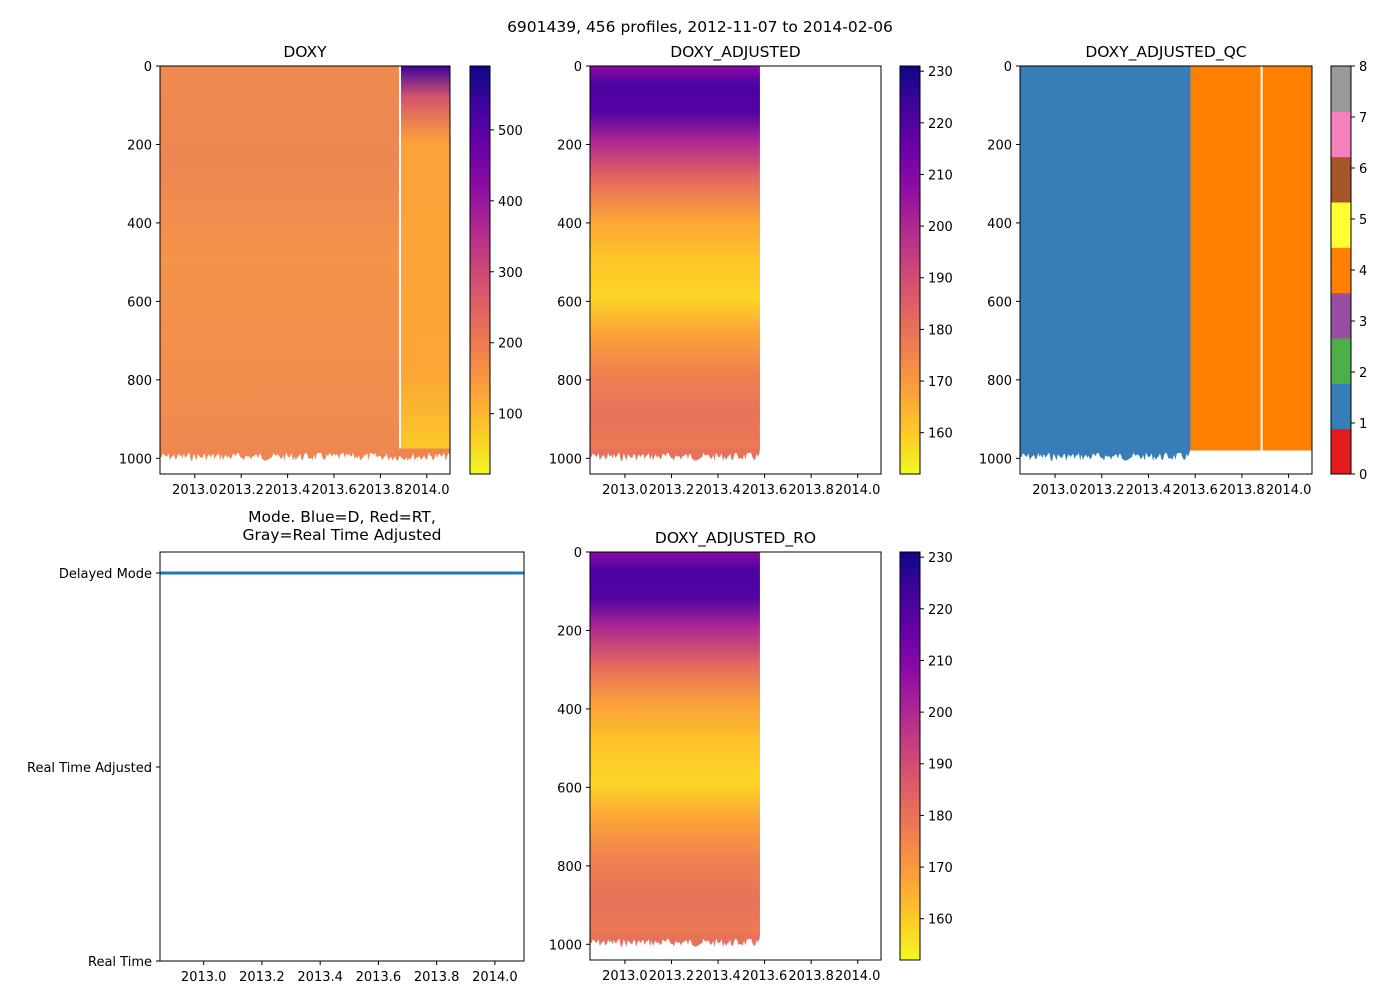  What do you see at coordinates (510, 415) in the screenshot?
I see `colorbar-tick-label: 100` at bounding box center [510, 415].